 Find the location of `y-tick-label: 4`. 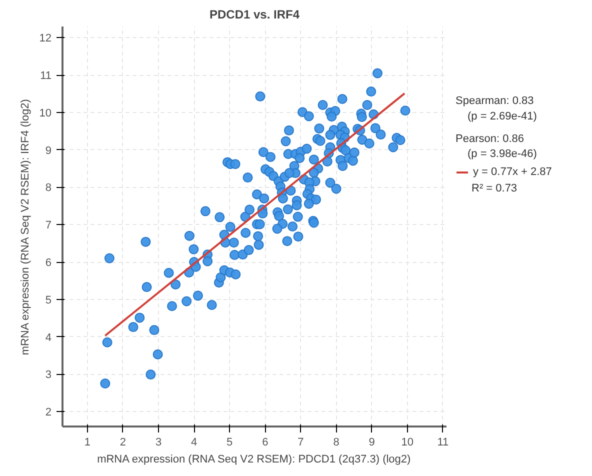

y-tick-label: 4 is located at coordinates (48, 338).